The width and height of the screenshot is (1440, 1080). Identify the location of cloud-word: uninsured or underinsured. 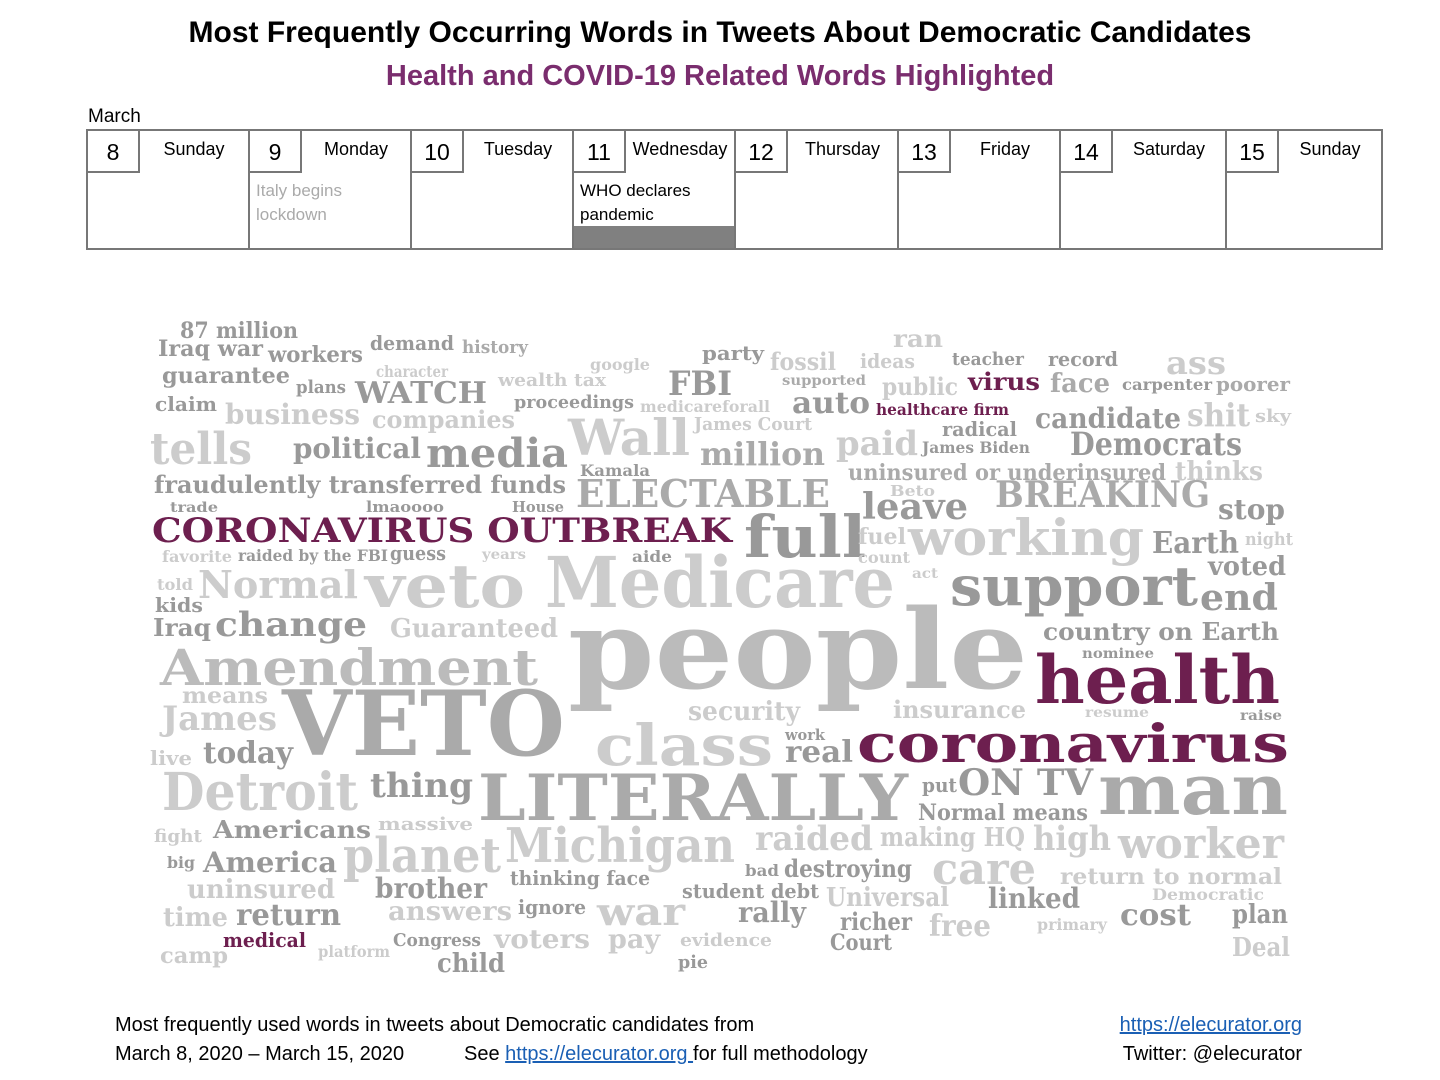
(1007, 473).